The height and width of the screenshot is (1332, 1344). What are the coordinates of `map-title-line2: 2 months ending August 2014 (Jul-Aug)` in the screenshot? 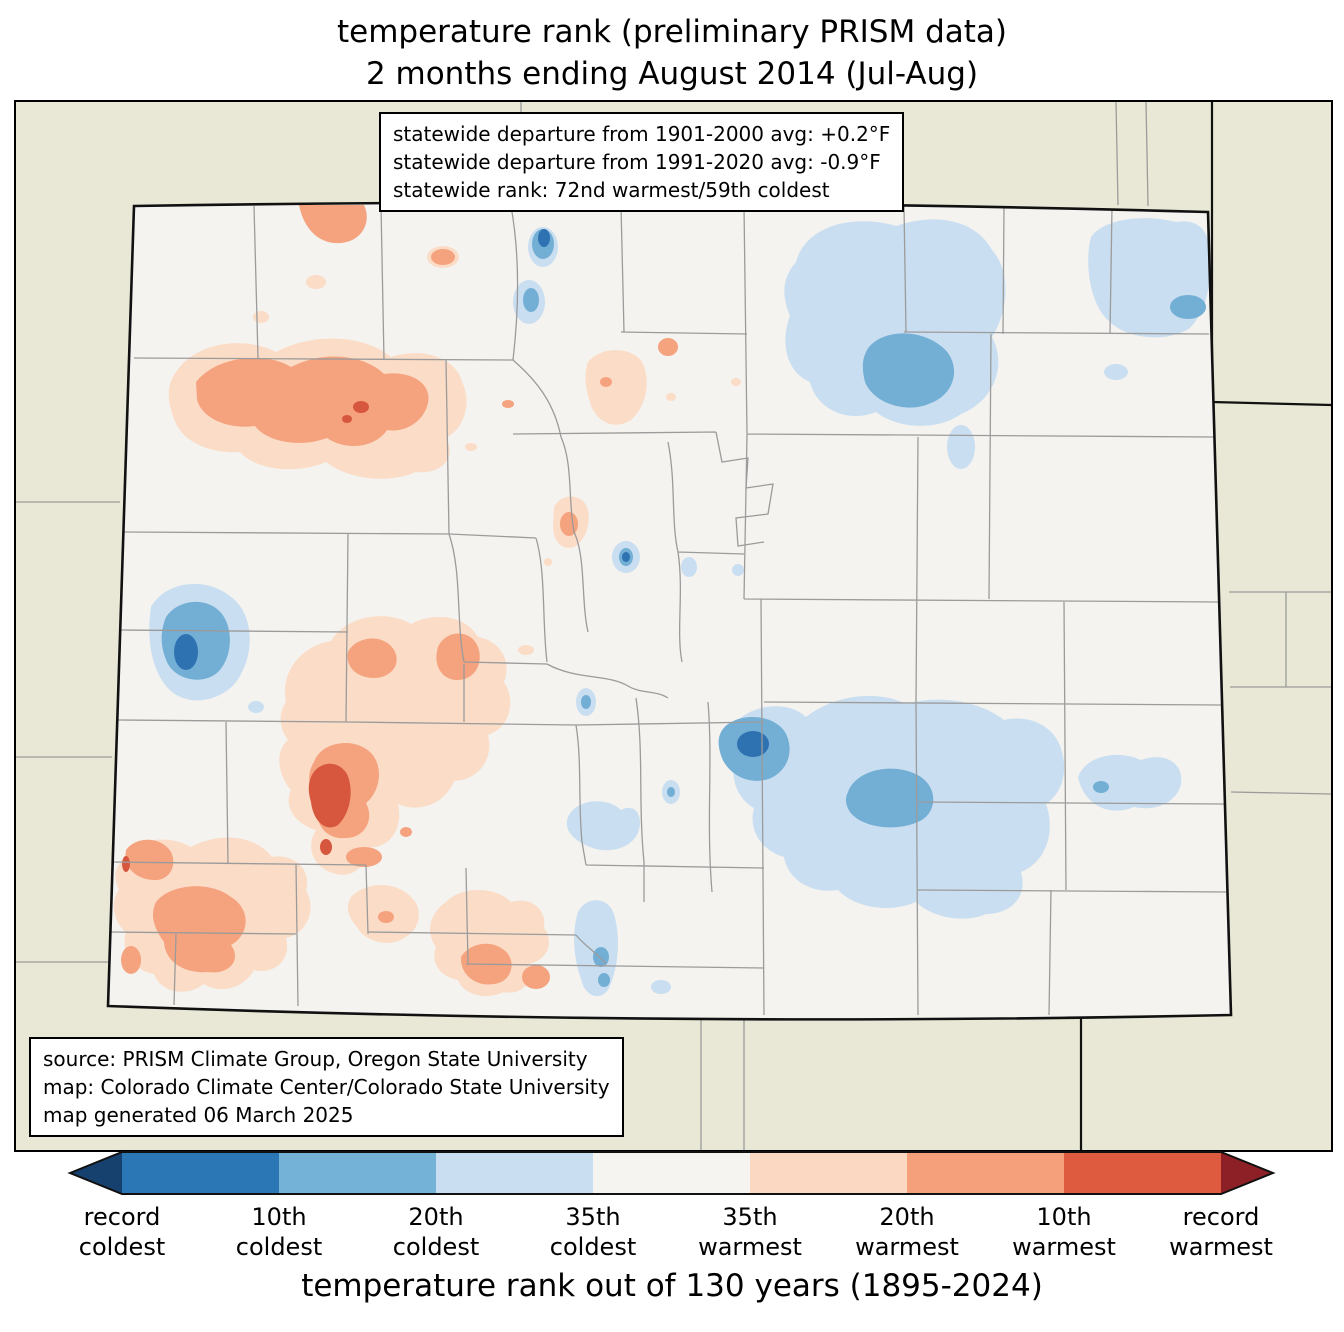 It's located at (672, 73).